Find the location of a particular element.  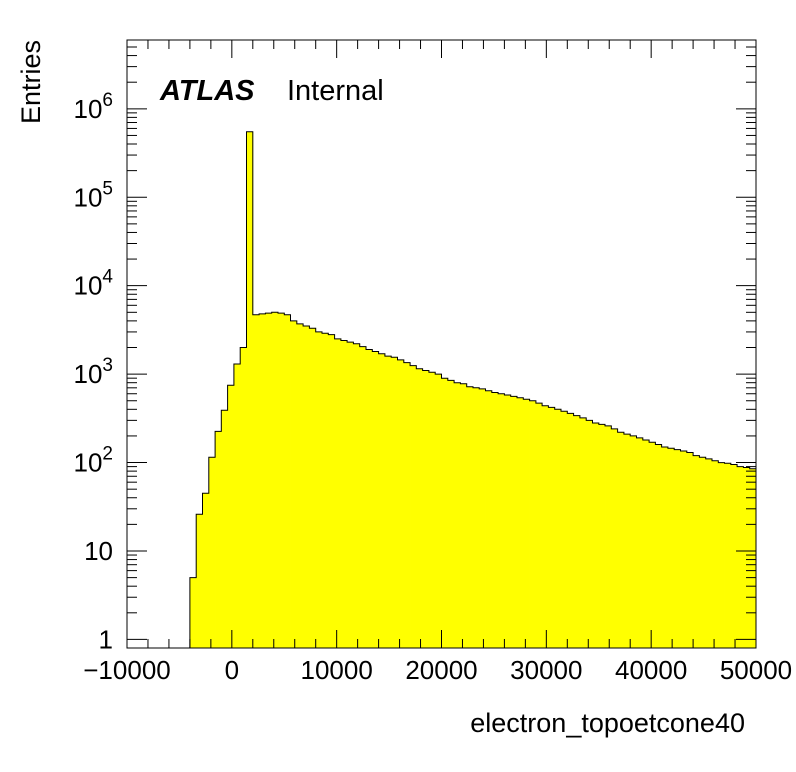

y-tick-label: 10 is located at coordinates (98, 551).